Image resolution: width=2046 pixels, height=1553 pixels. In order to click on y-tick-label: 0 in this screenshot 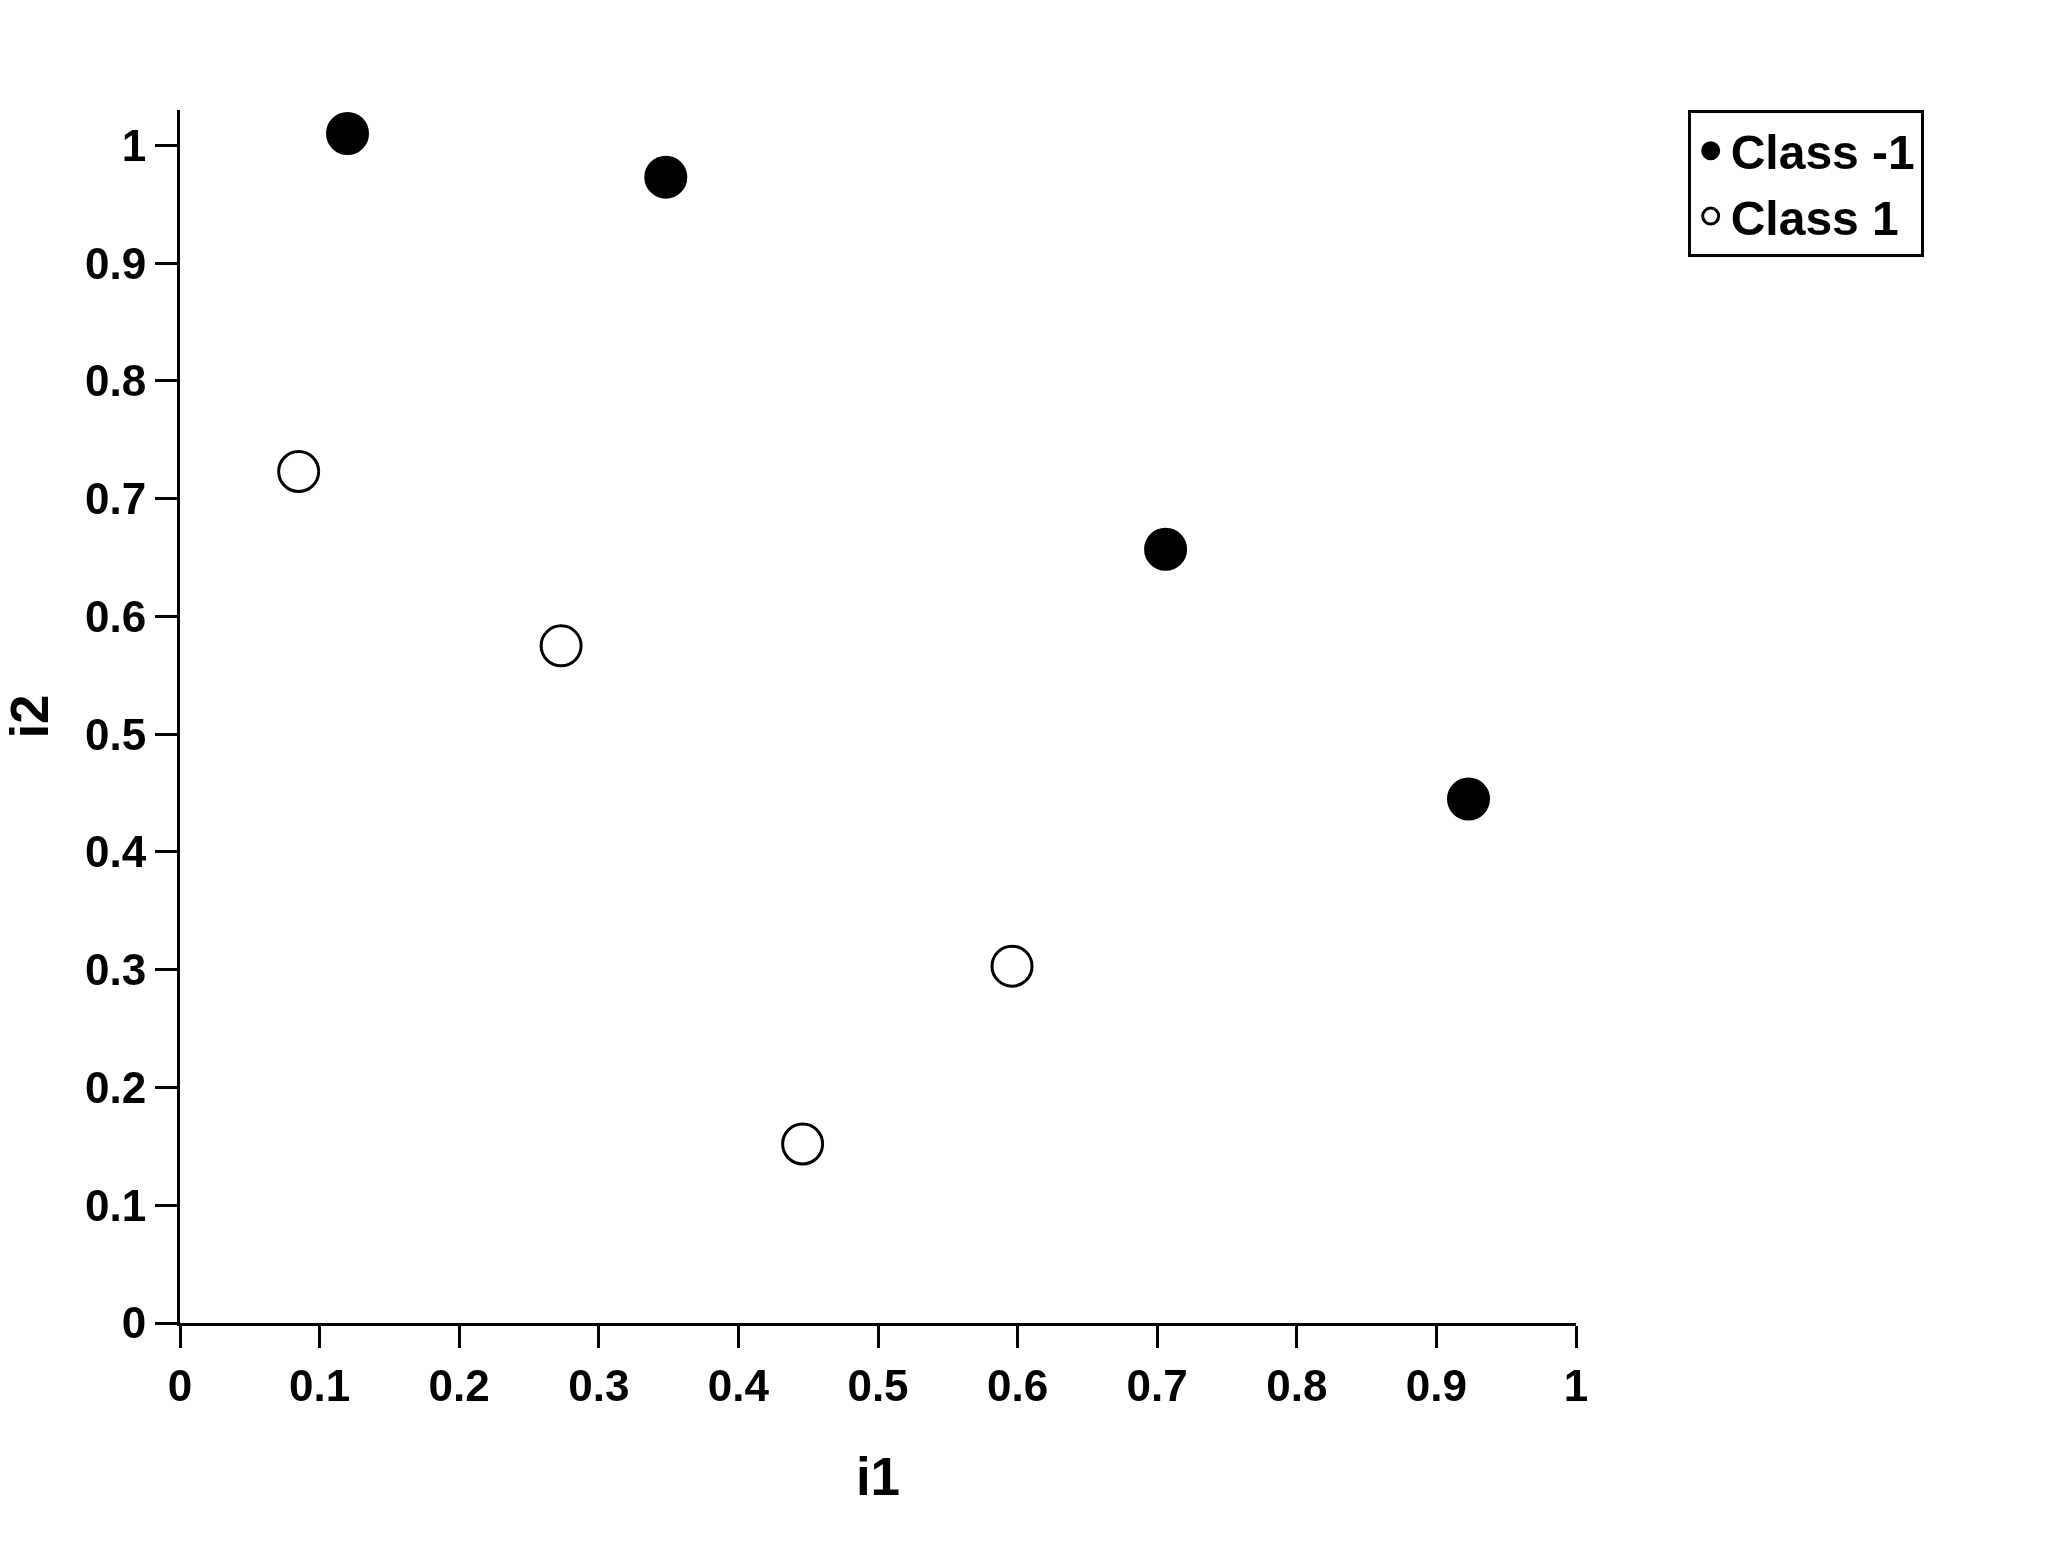, I will do `click(134, 1323)`.